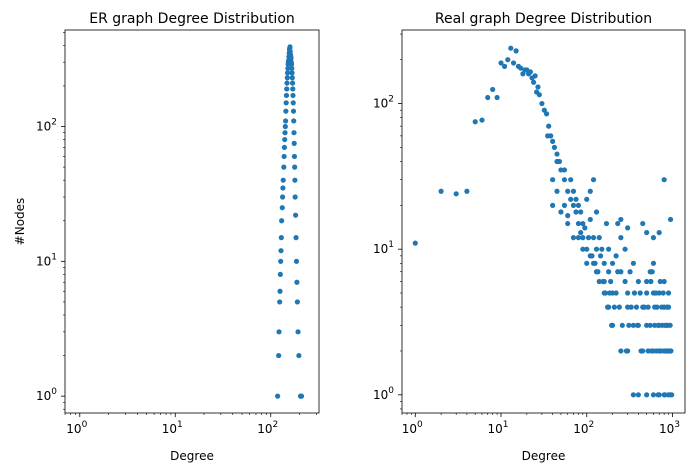 The image size is (696, 473). What do you see at coordinates (383, 103) in the screenshot?
I see `y-tick-label: 10²` at bounding box center [383, 103].